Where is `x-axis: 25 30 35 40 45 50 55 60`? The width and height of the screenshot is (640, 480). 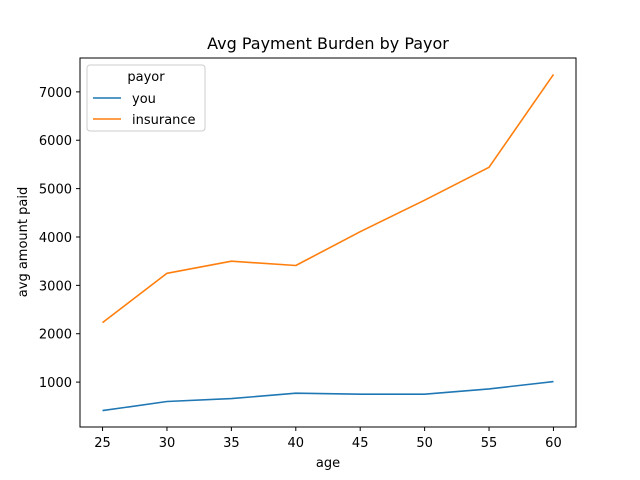 x-axis: 25 30 35 40 45 50 55 60 is located at coordinates (328, 439).